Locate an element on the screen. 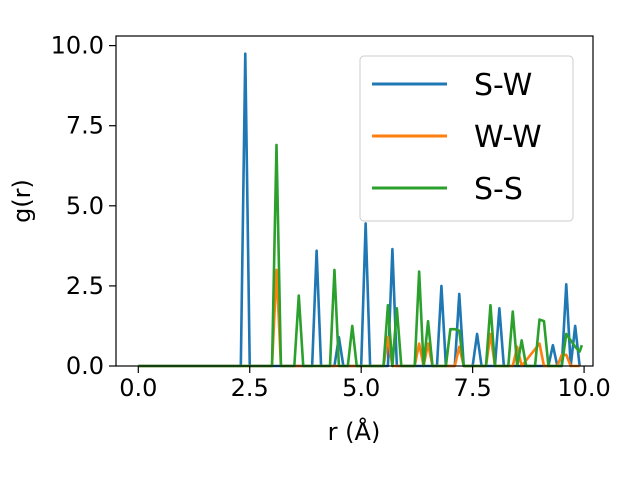 Image resolution: width=640 pixels, height=480 pixels. y-tick-label: 10.0 is located at coordinates (77, 46).